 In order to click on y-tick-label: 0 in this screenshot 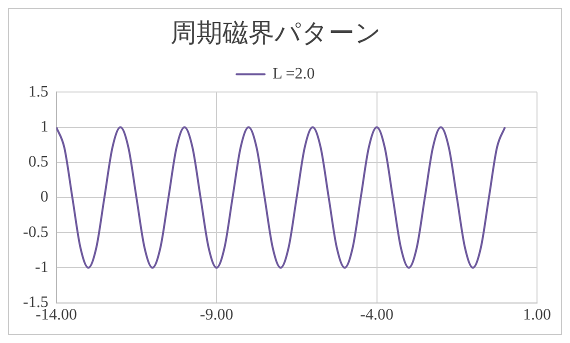, I will do `click(44, 197)`.